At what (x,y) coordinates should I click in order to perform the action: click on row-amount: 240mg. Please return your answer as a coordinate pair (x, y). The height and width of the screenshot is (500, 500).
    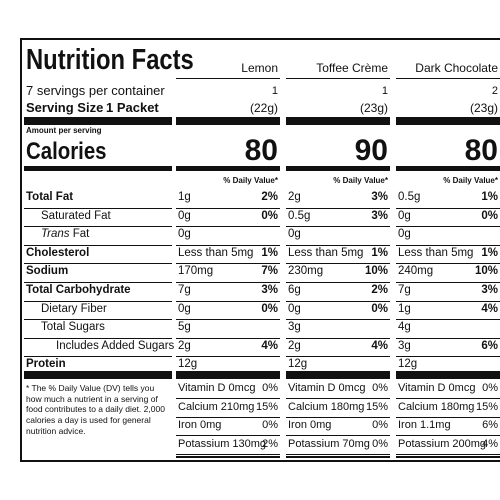
    Looking at the image, I should click on (416, 271).